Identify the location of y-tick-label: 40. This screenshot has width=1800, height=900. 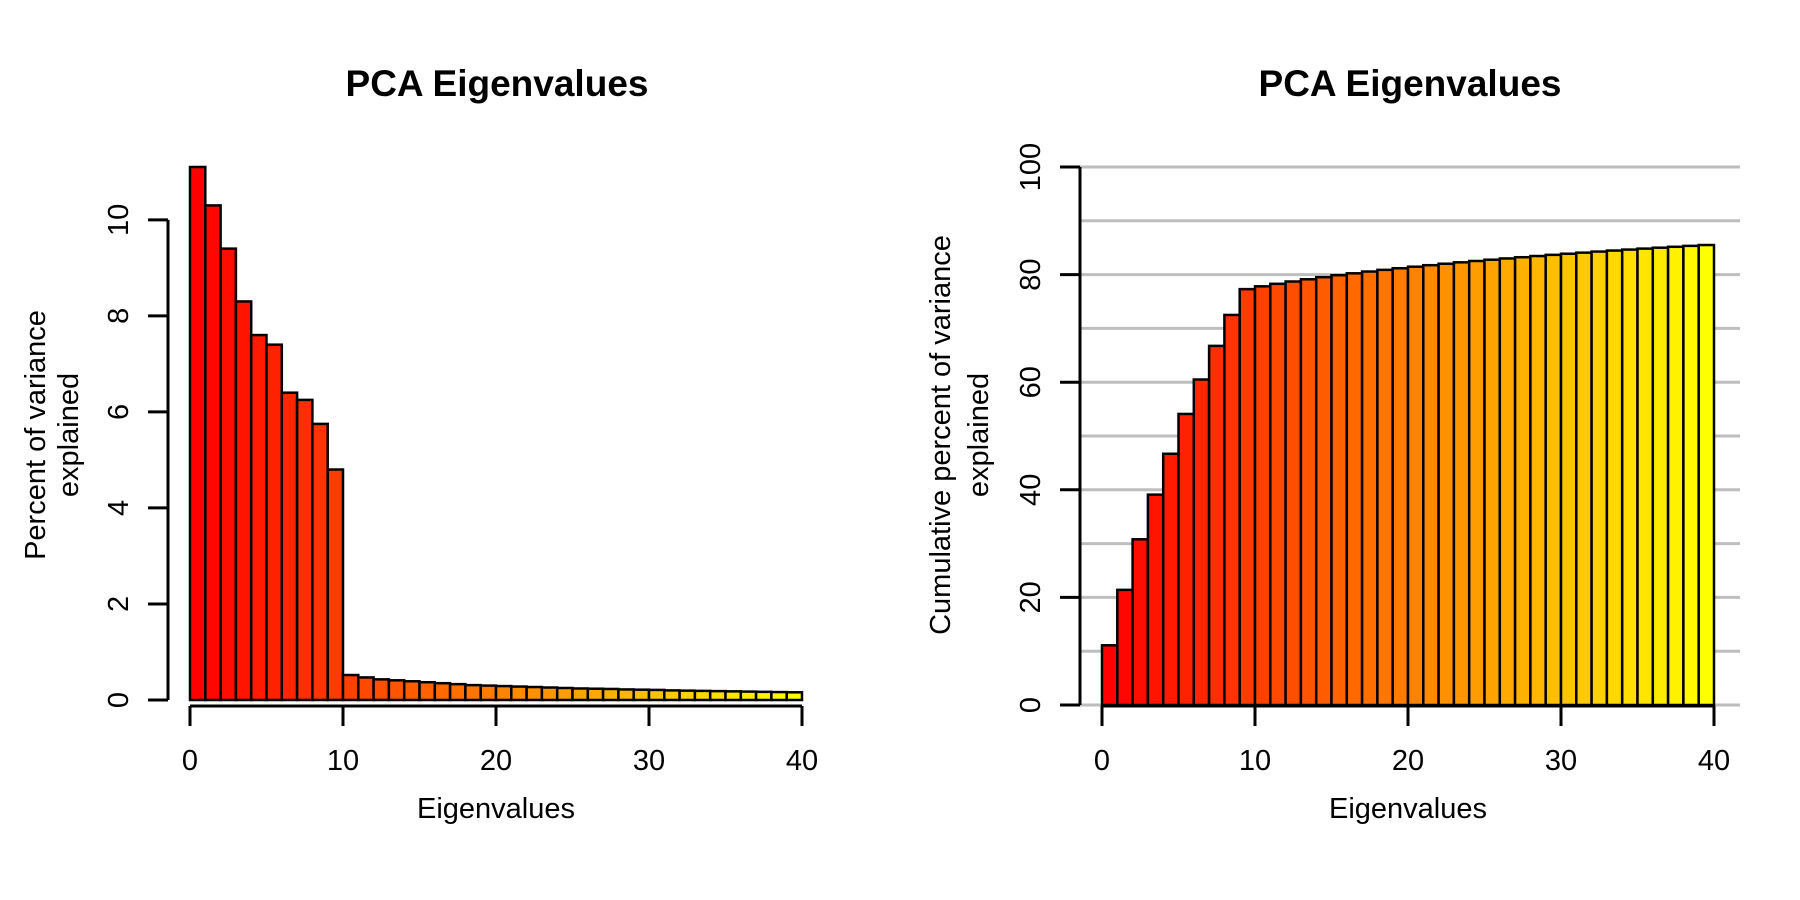
(1031, 490).